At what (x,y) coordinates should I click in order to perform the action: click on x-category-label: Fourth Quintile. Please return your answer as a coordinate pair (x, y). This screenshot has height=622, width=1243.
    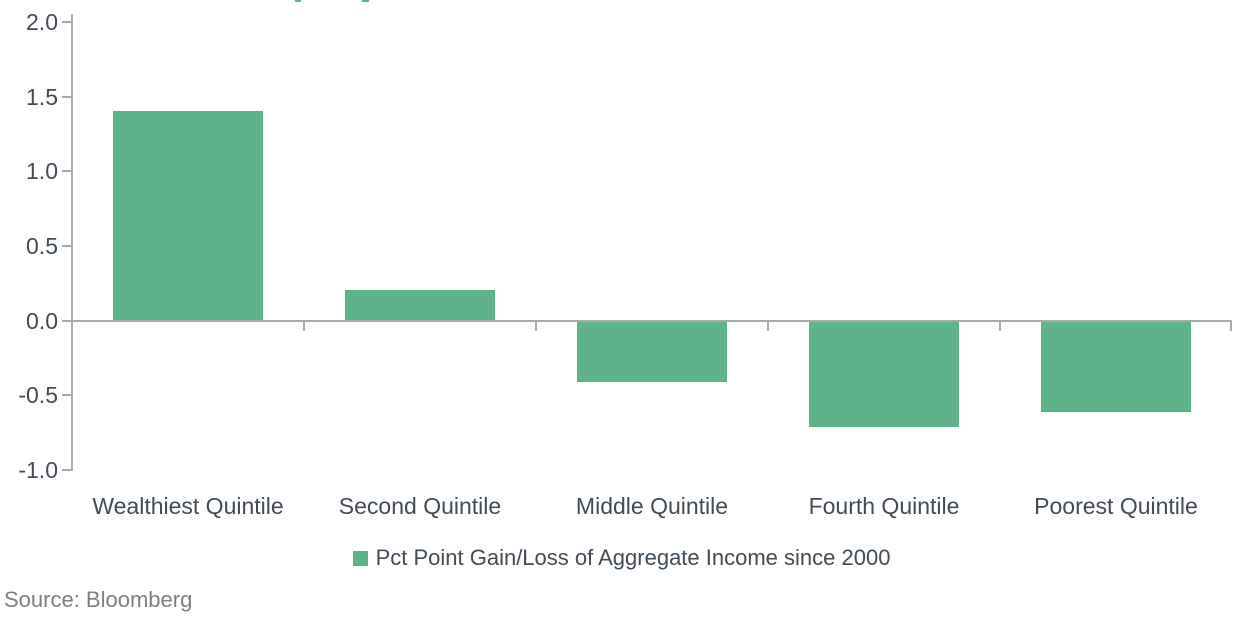
    Looking at the image, I should click on (884, 506).